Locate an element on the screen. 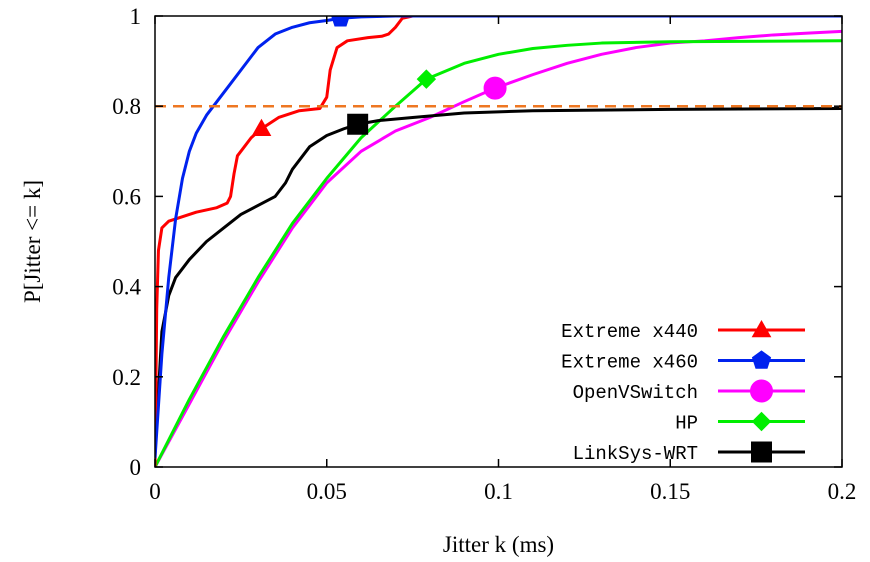 The height and width of the screenshot is (562, 870). legend-marker-circle is located at coordinates (761, 391).